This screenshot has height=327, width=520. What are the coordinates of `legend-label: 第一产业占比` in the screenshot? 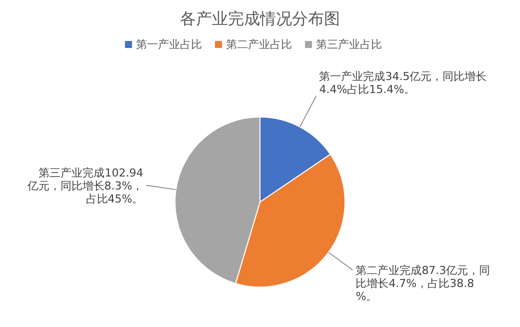 It's located at (169, 44).